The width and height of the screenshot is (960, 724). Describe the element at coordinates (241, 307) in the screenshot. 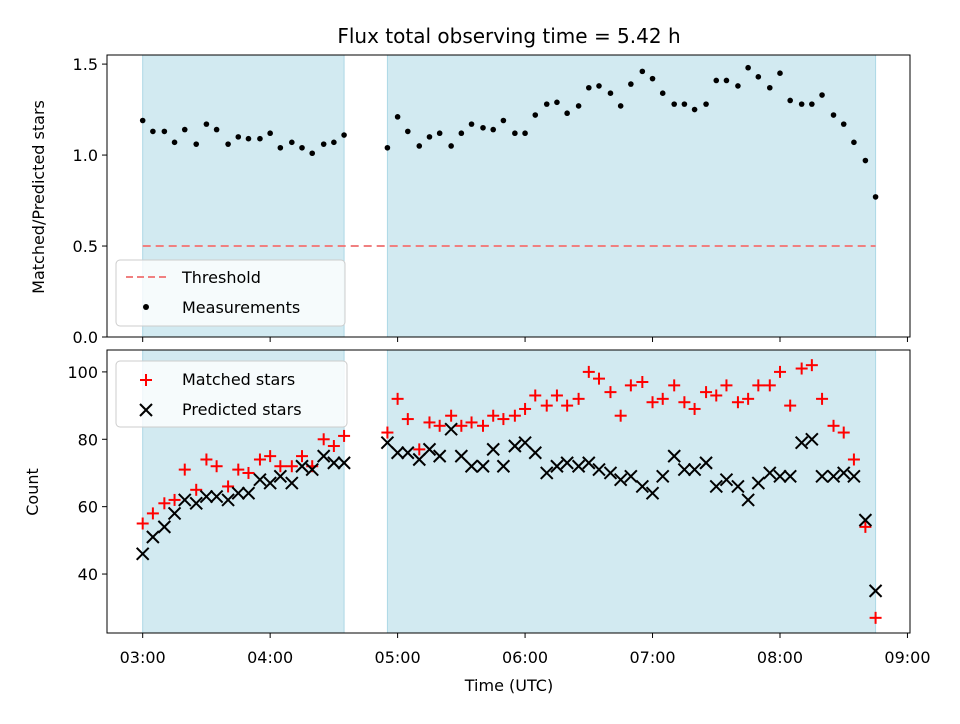

I see `legend-measurements-label: Measurements` at that location.